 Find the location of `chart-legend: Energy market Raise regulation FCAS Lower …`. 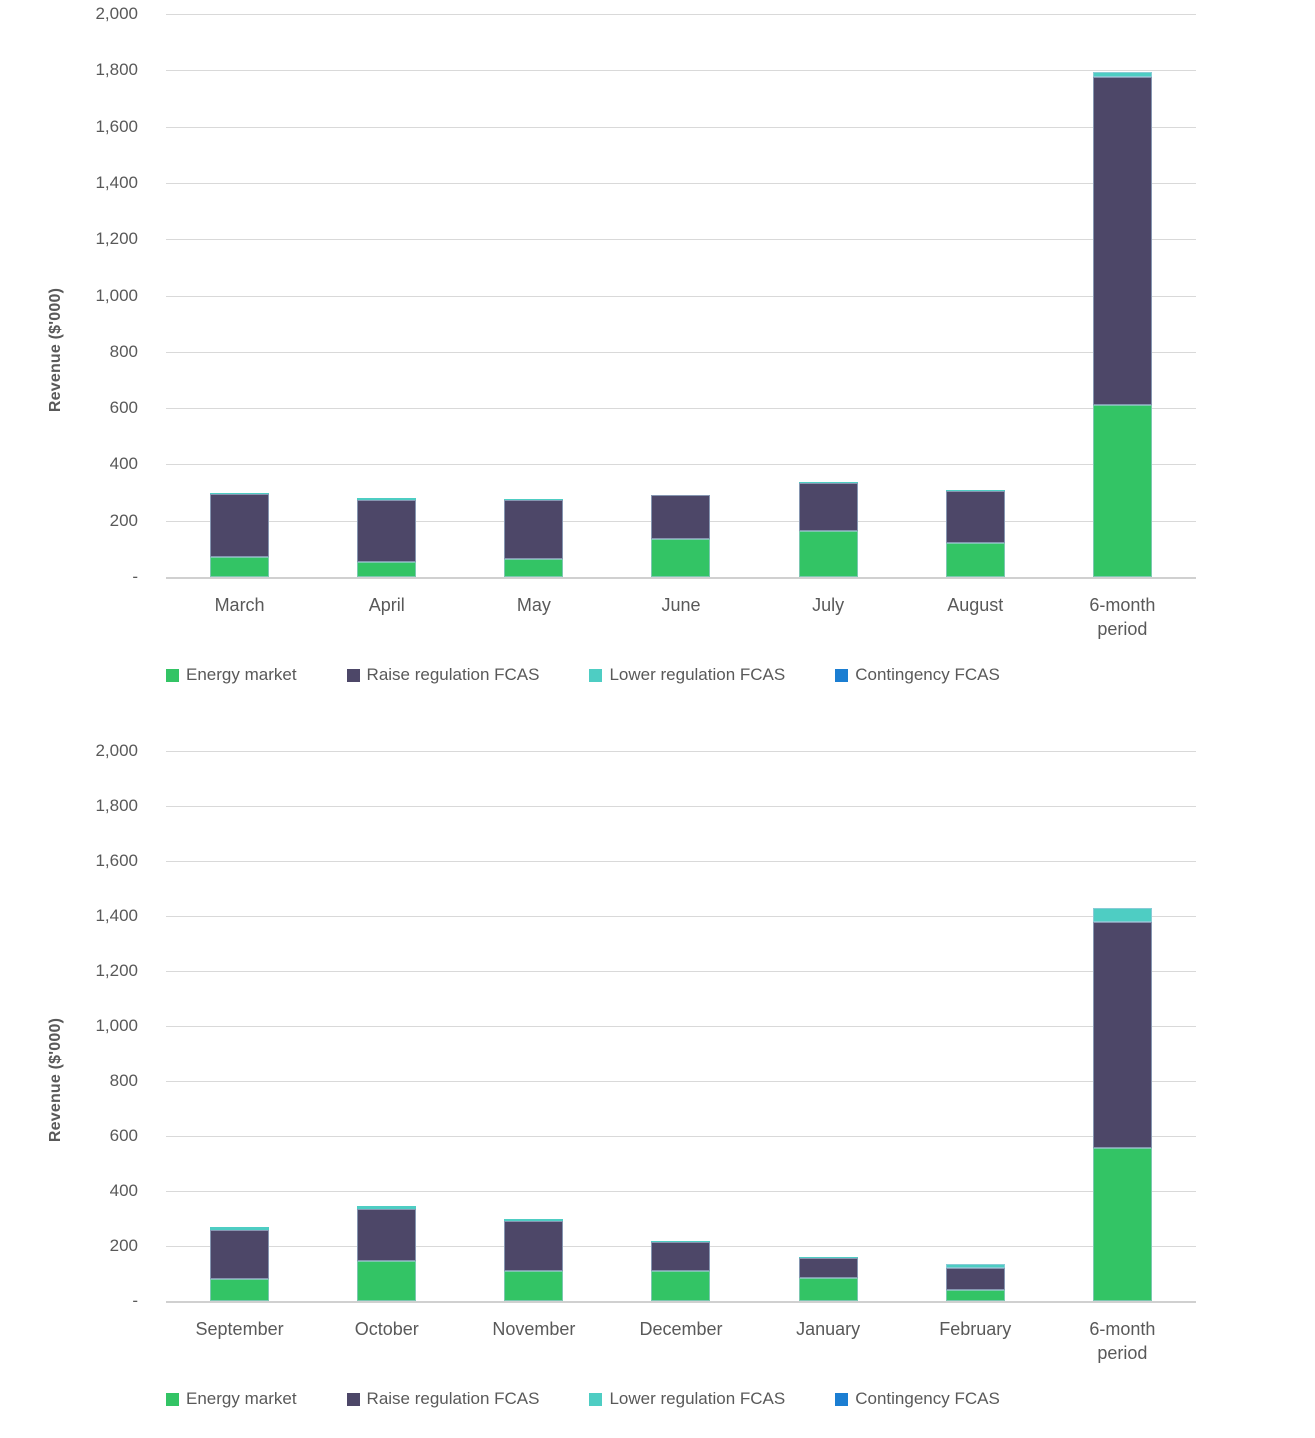

chart-legend: Energy market Raise regulation FCAS Lower … is located at coordinates (681, 675).